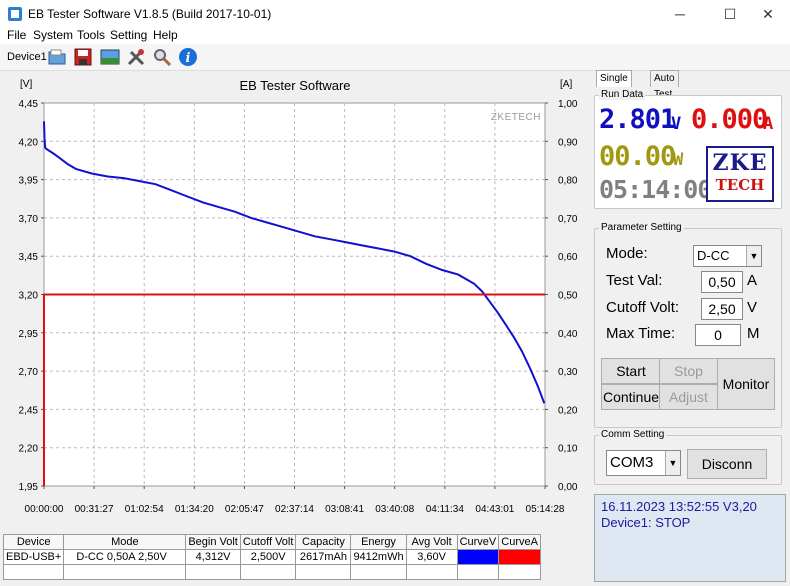 The image size is (790, 586). I want to click on x-tick-label: 02:05:47, so click(244, 509).